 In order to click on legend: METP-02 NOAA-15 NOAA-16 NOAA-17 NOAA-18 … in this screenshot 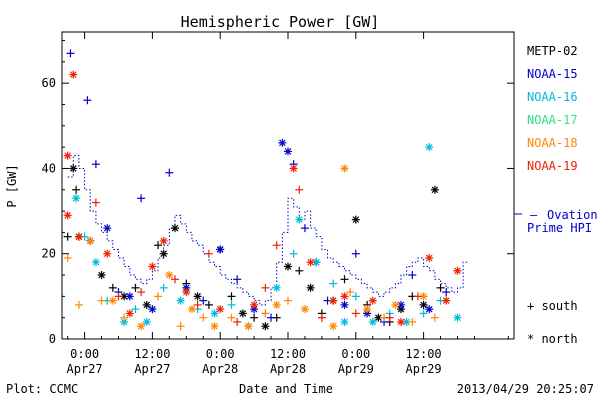, I will do `click(556, 195)`.